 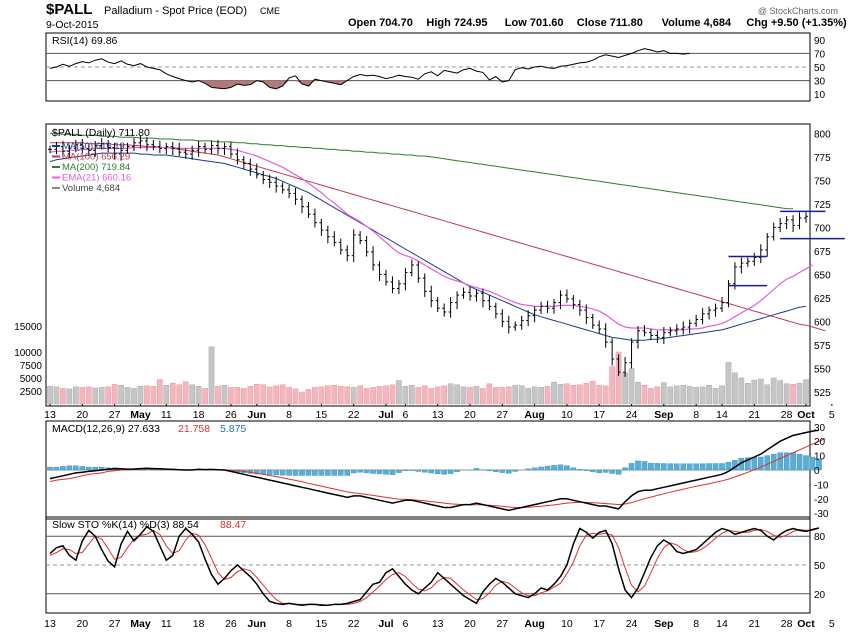 What do you see at coordinates (354, 624) in the screenshot?
I see `x-tick-label-bottom: 22` at bounding box center [354, 624].